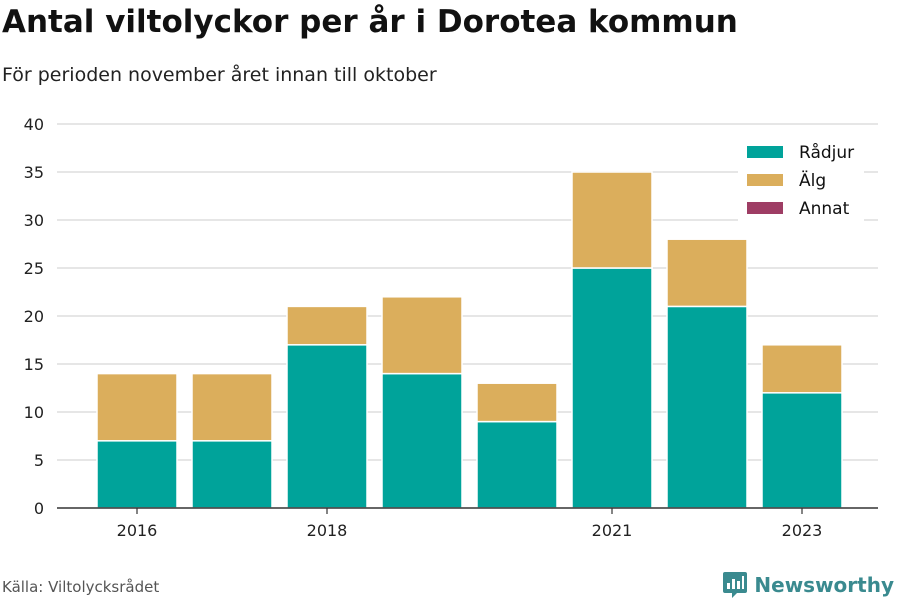  What do you see at coordinates (137, 530) in the screenshot?
I see `x-tick-label: 2016` at bounding box center [137, 530].